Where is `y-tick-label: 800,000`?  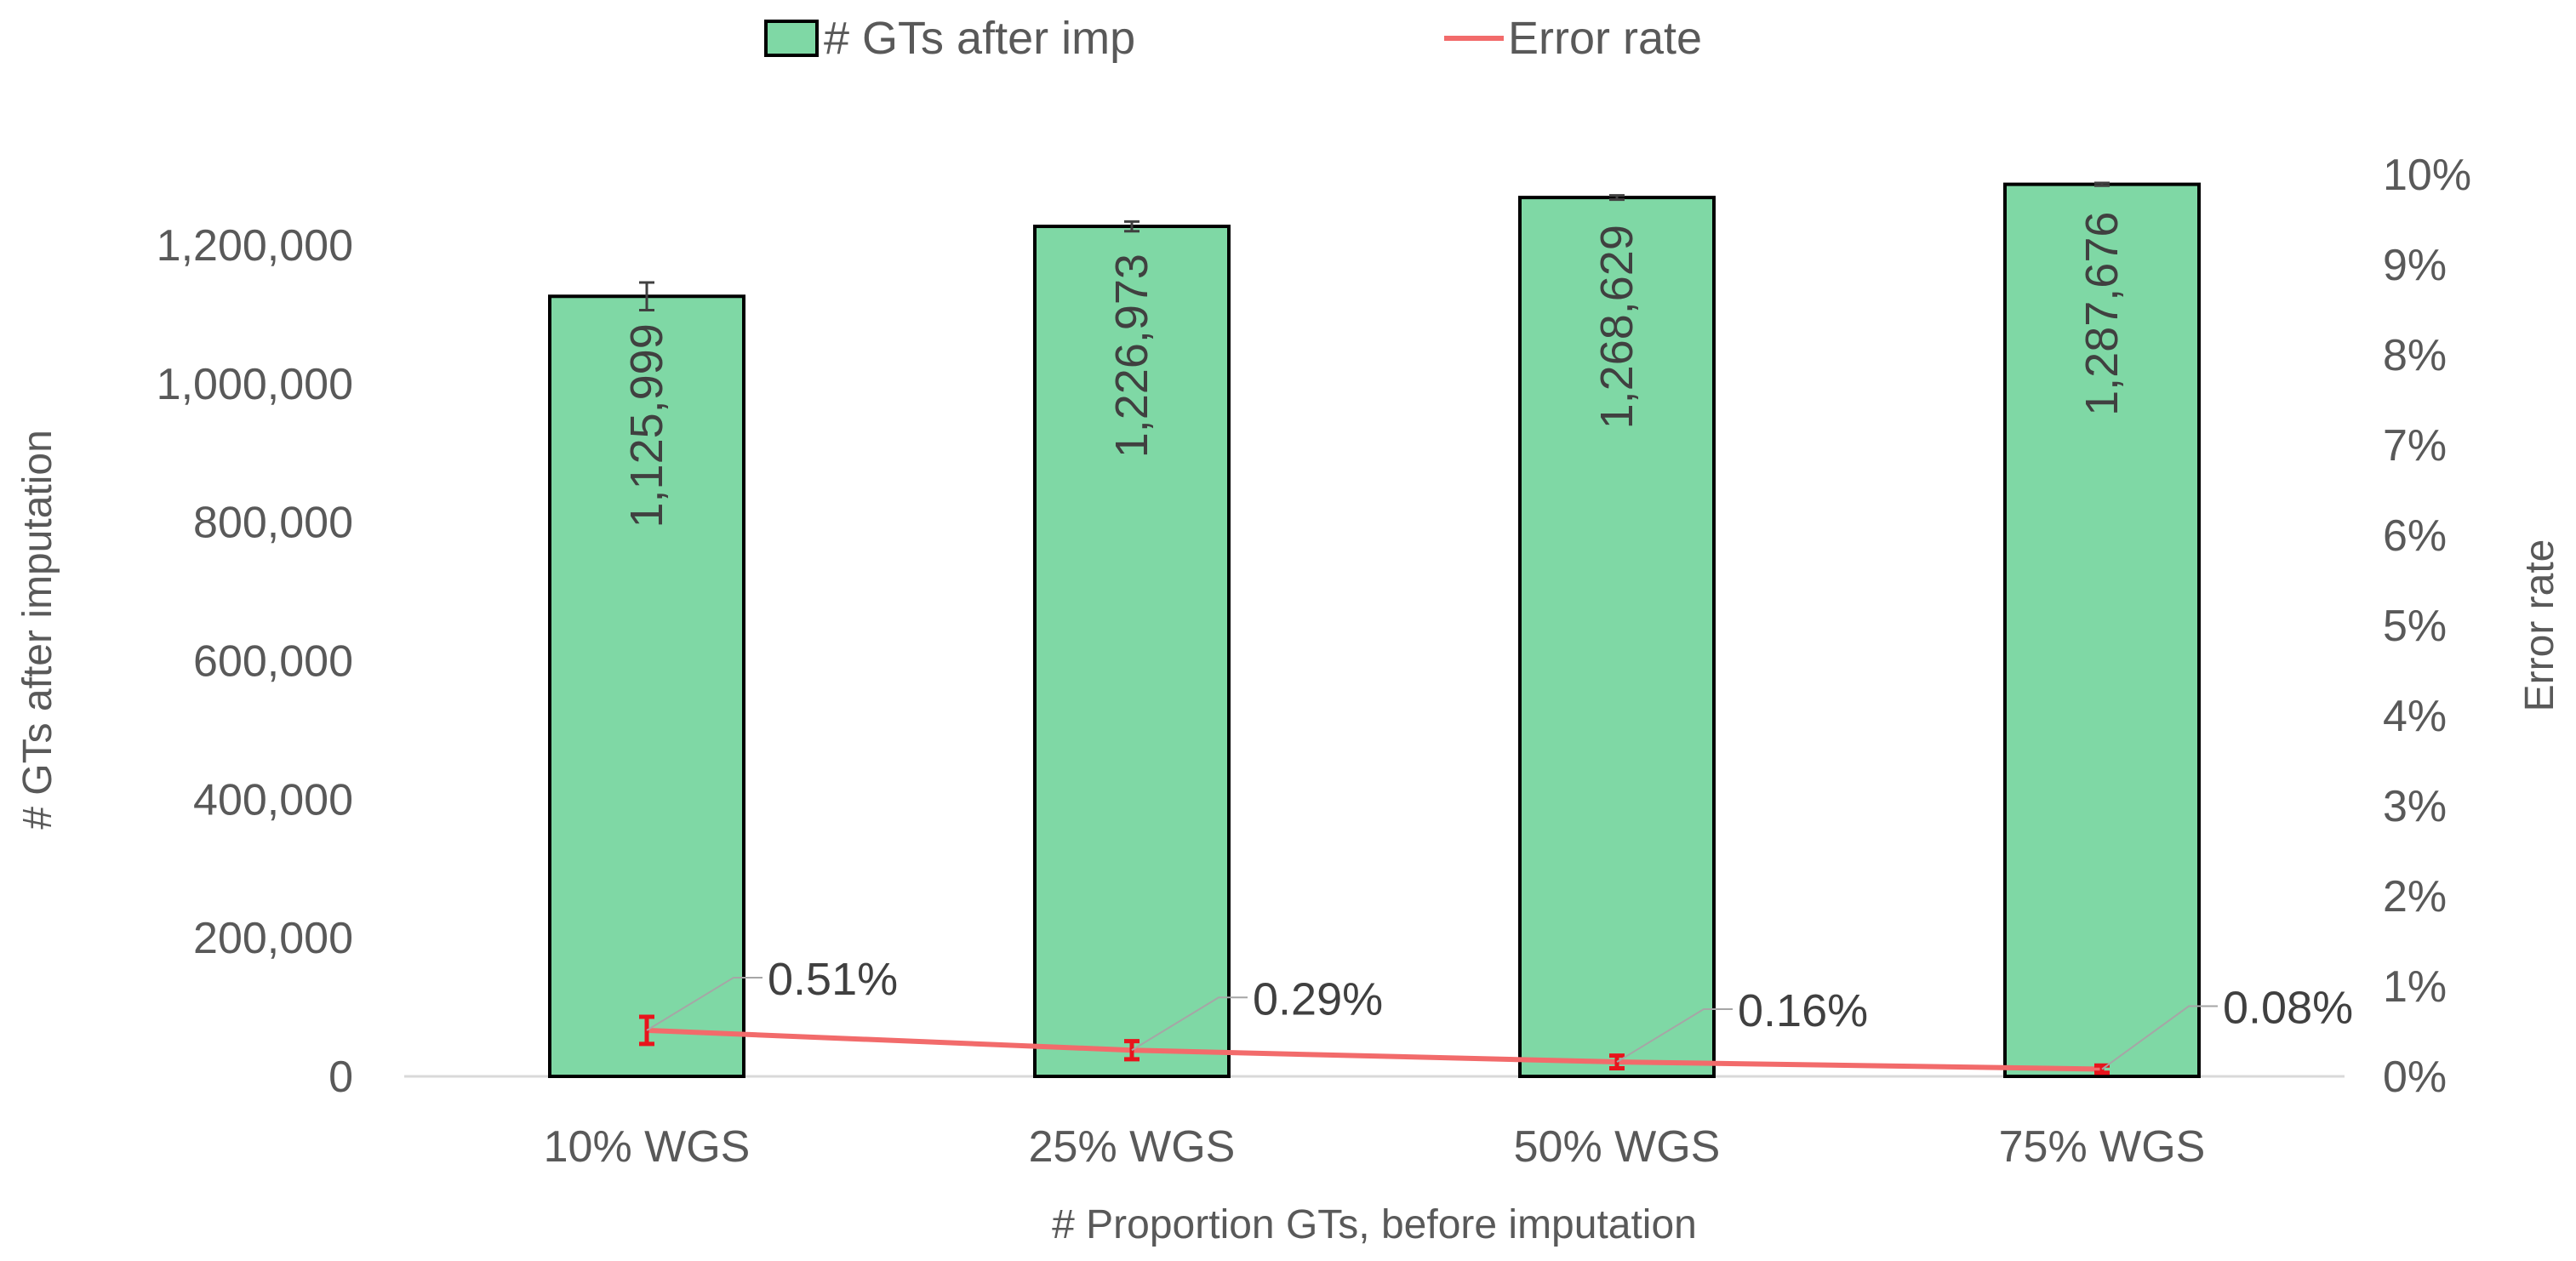
y-tick-label: 800,000 is located at coordinates (273, 523).